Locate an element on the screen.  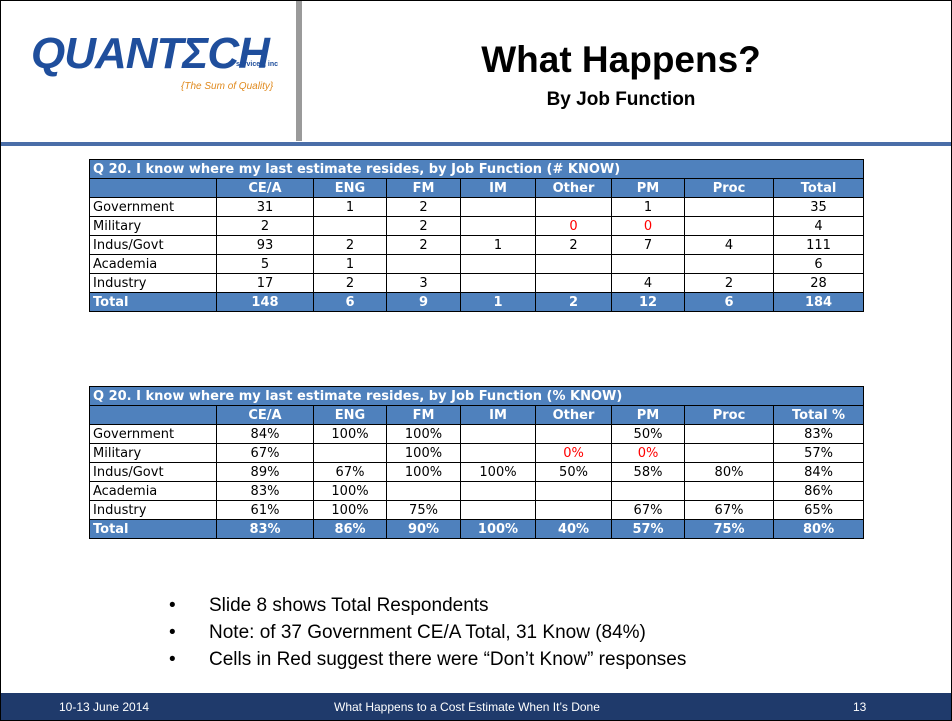
footer-date: 10-13 June 2014 is located at coordinates (104, 707).